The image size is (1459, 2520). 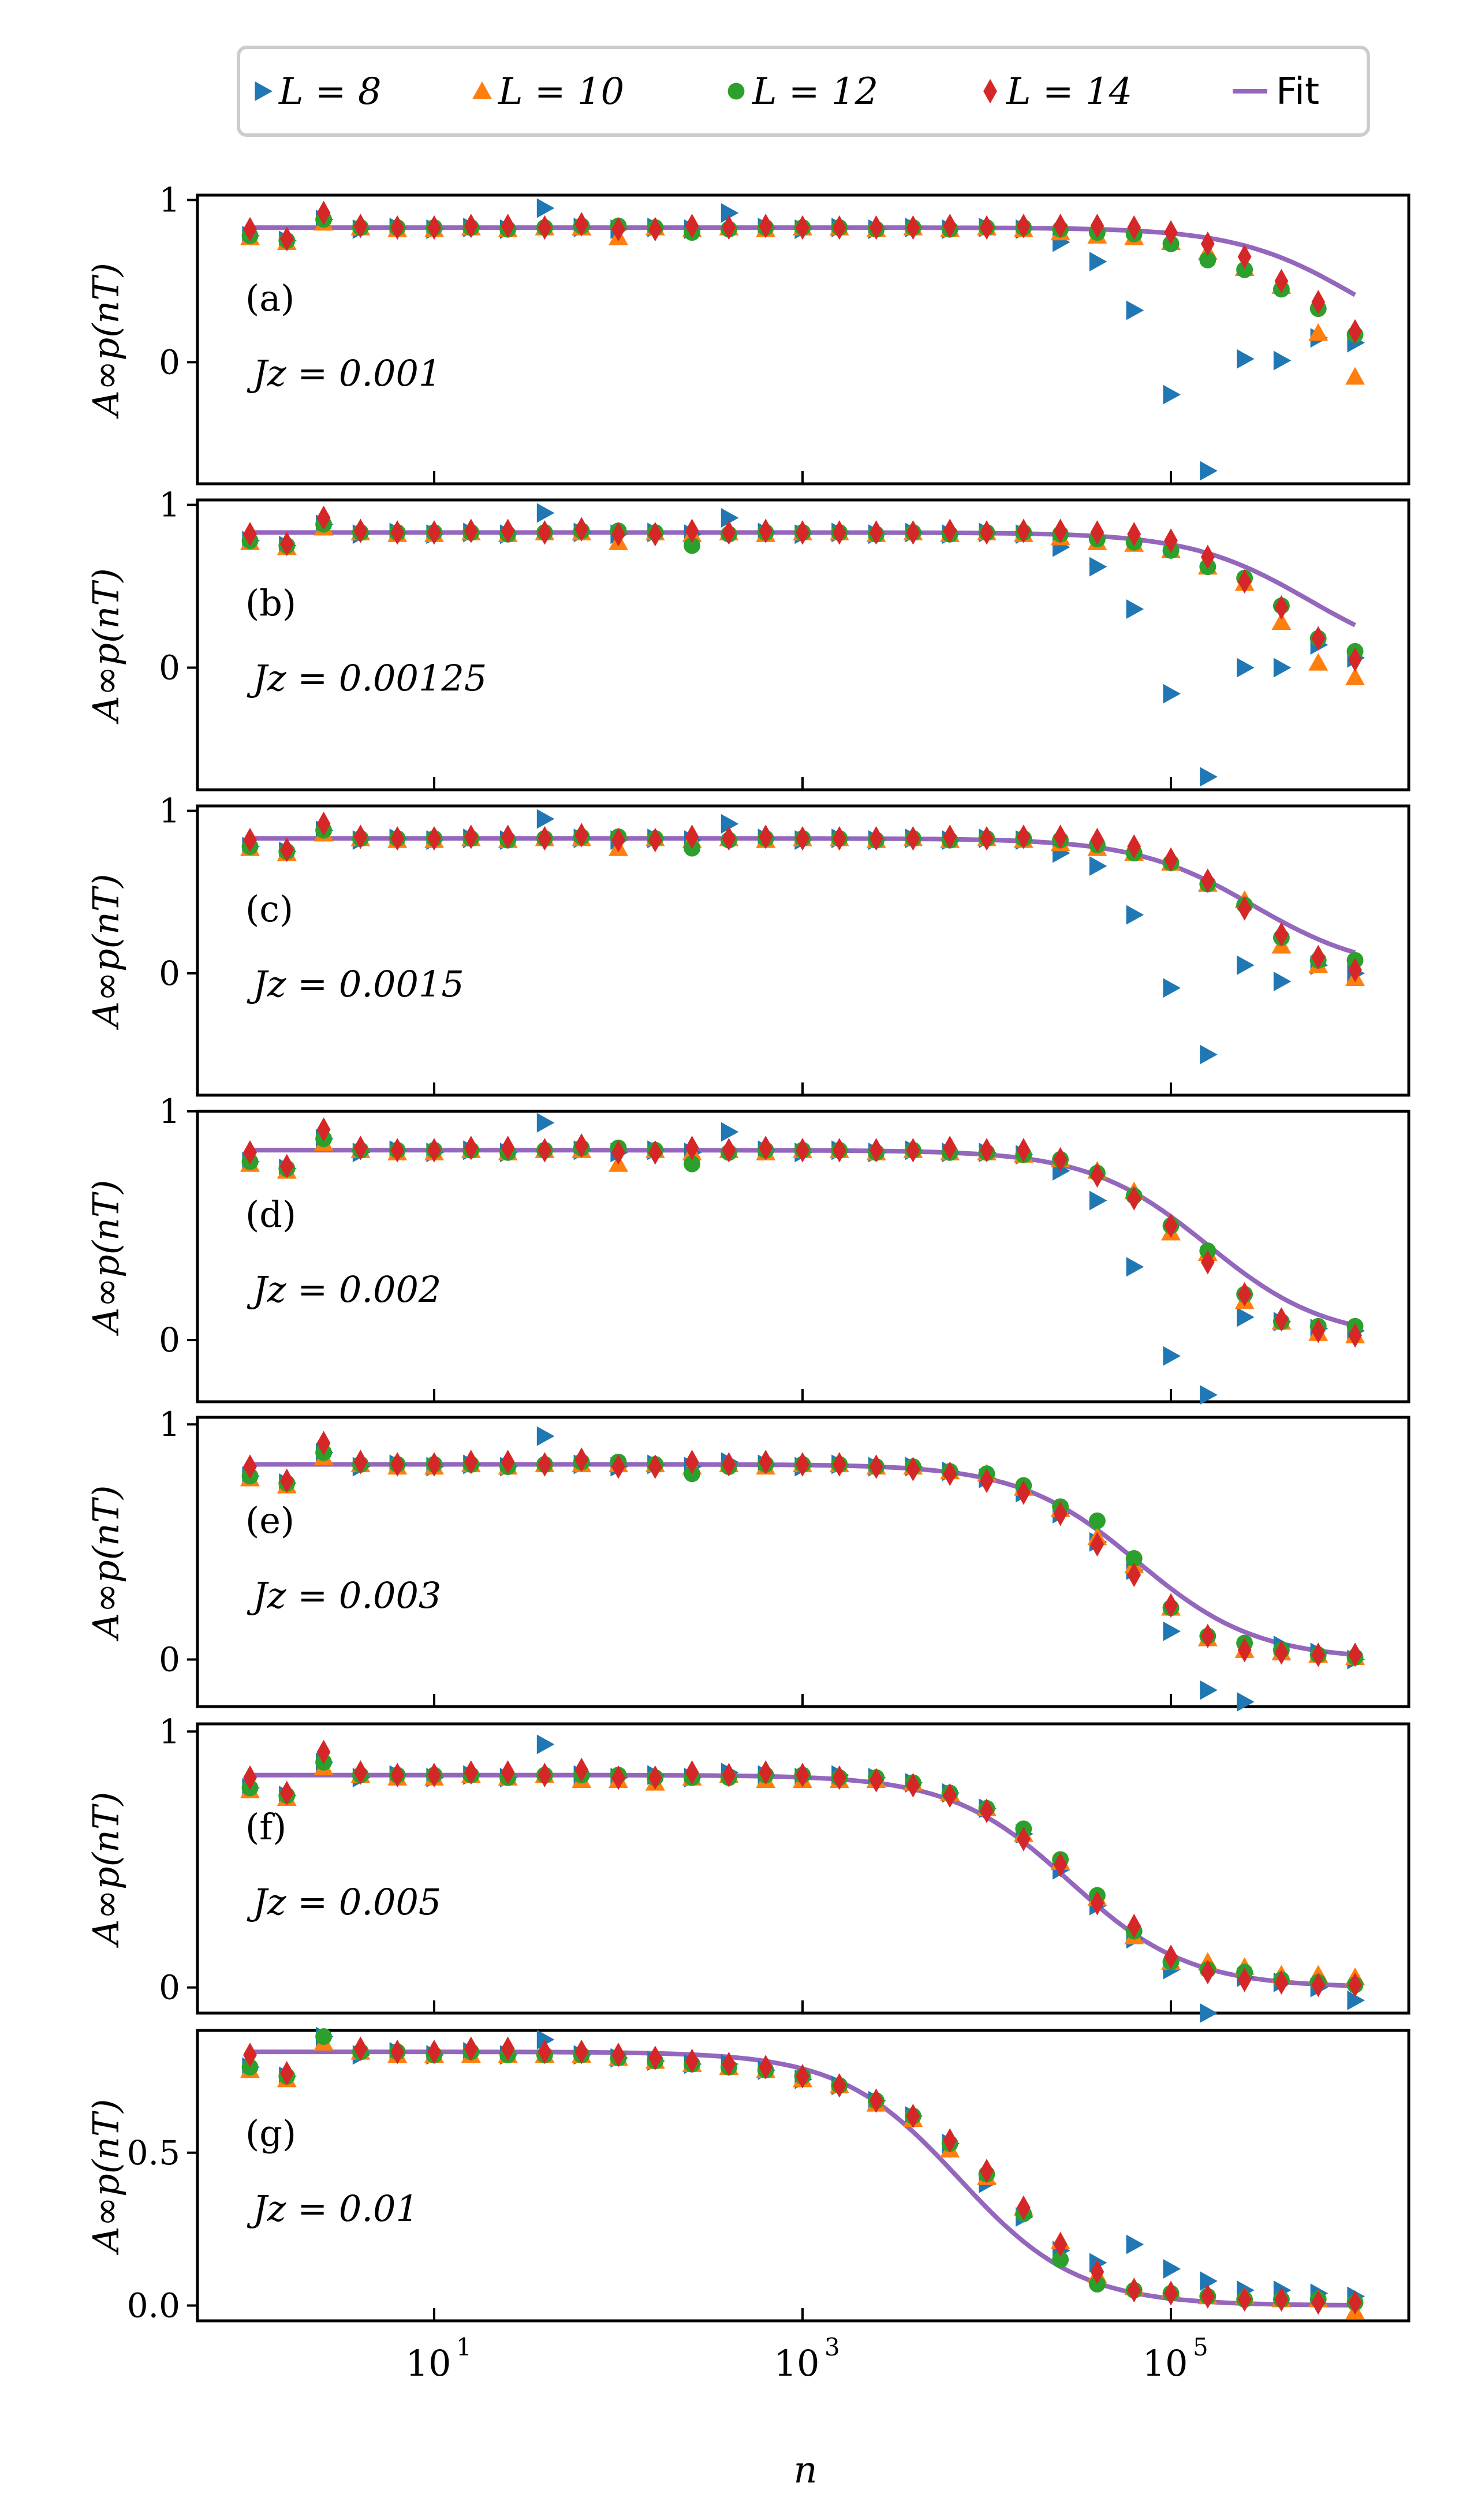 I want to click on legend-label-1: L = 8, so click(x=330, y=91).